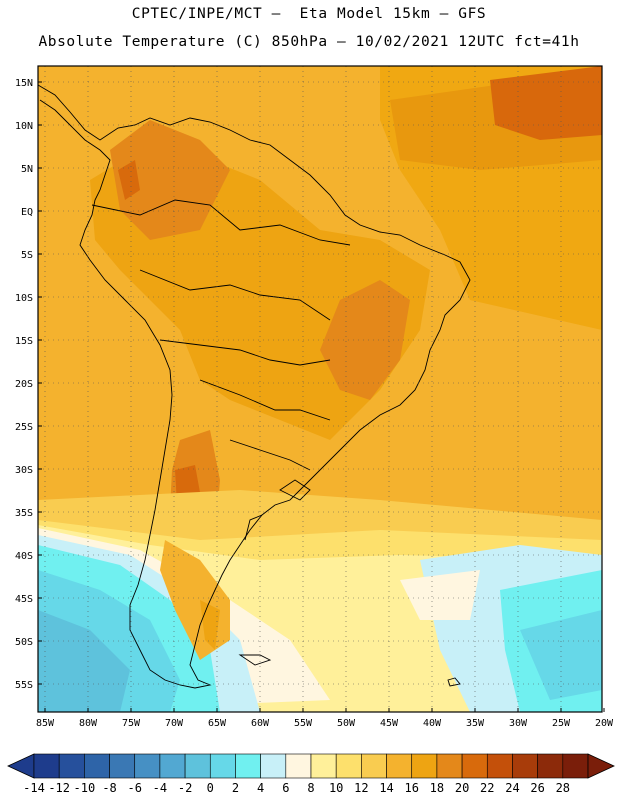 This screenshot has height=800, width=618. I want to click on lon-label: 50W, so click(346, 723).